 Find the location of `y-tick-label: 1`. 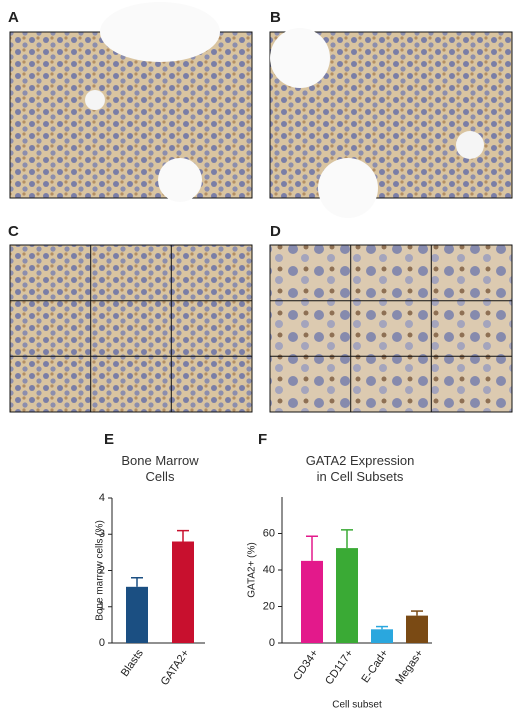

y-tick-label: 1 is located at coordinates (102, 607).